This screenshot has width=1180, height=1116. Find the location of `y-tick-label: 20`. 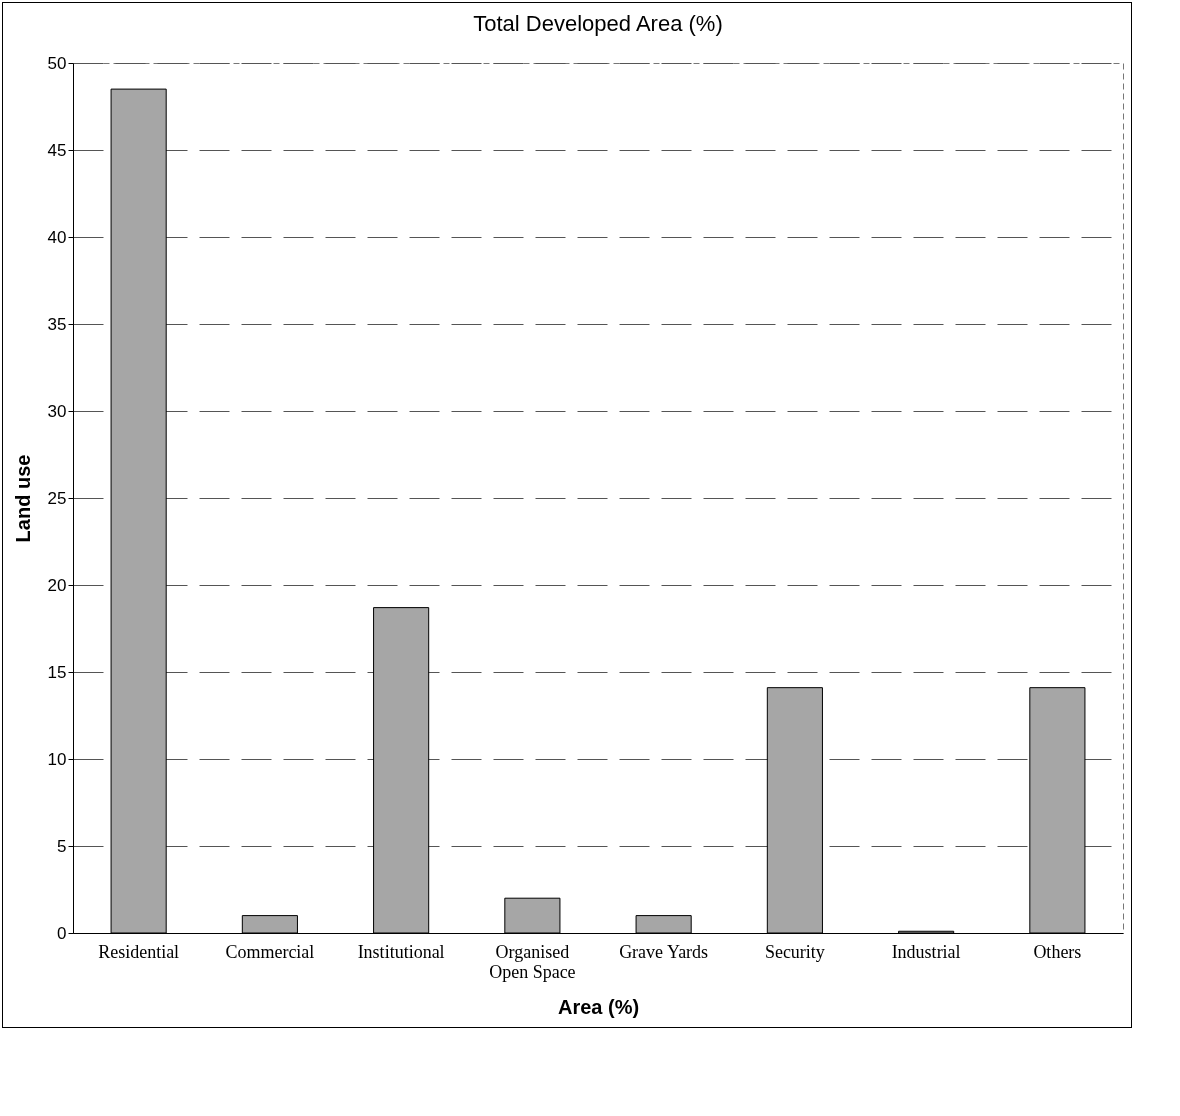

y-tick-label: 20 is located at coordinates (57, 585).